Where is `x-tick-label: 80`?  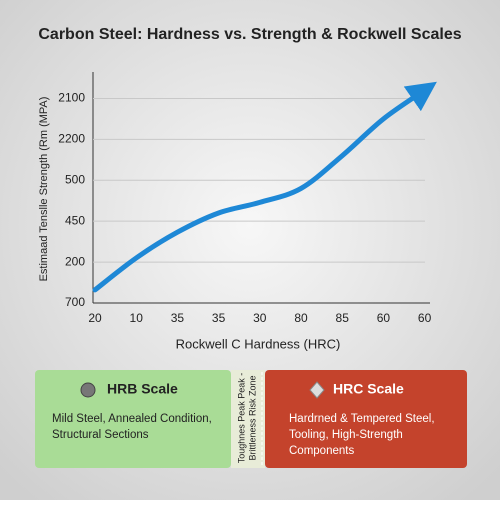 x-tick-label: 80 is located at coordinates (301, 318).